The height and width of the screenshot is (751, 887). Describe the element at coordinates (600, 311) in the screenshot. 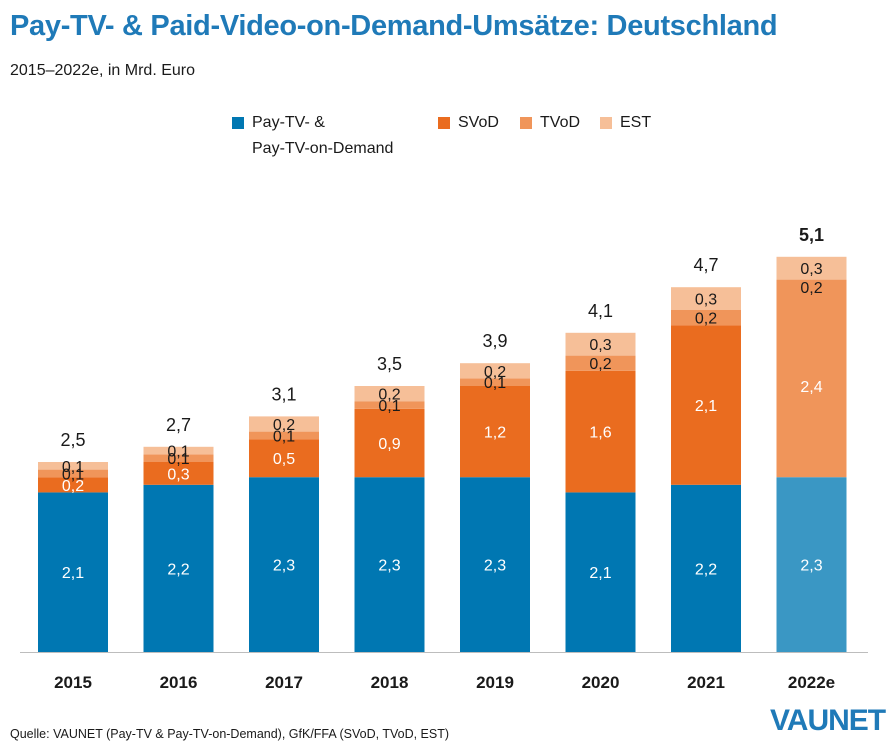

I see `total-label-2020: 4,1` at that location.